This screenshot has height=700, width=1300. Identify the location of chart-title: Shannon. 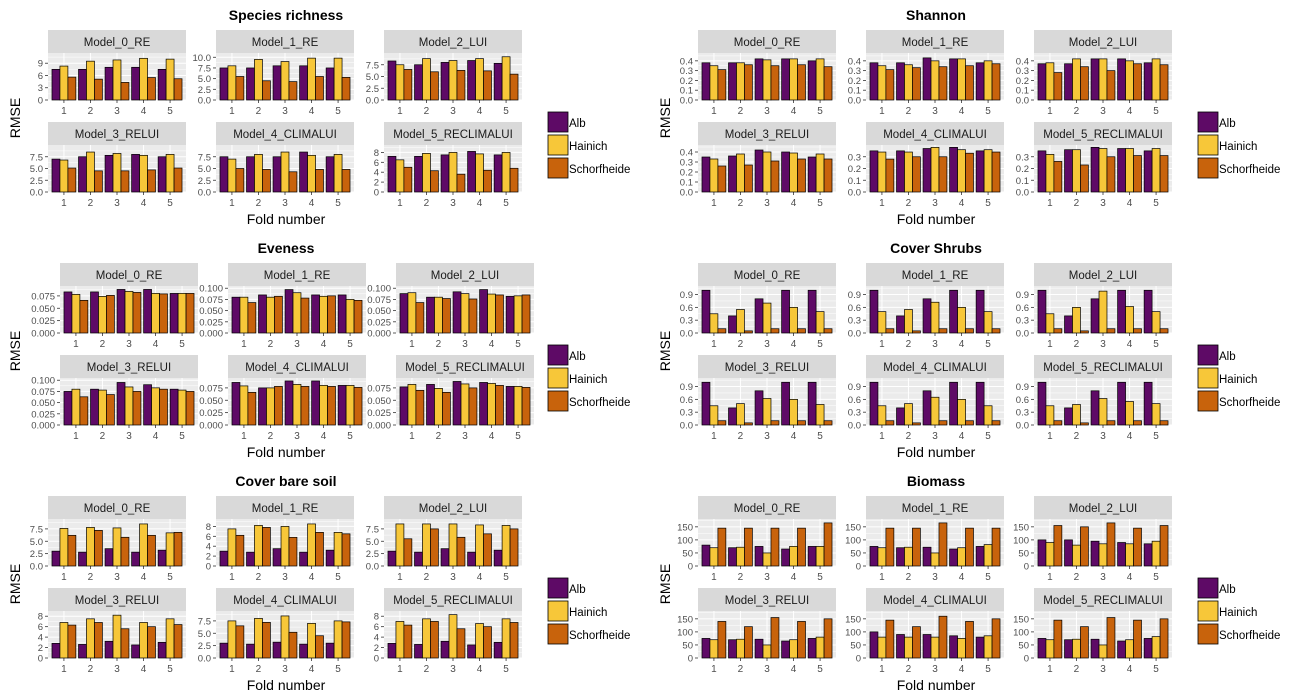
(936, 15).